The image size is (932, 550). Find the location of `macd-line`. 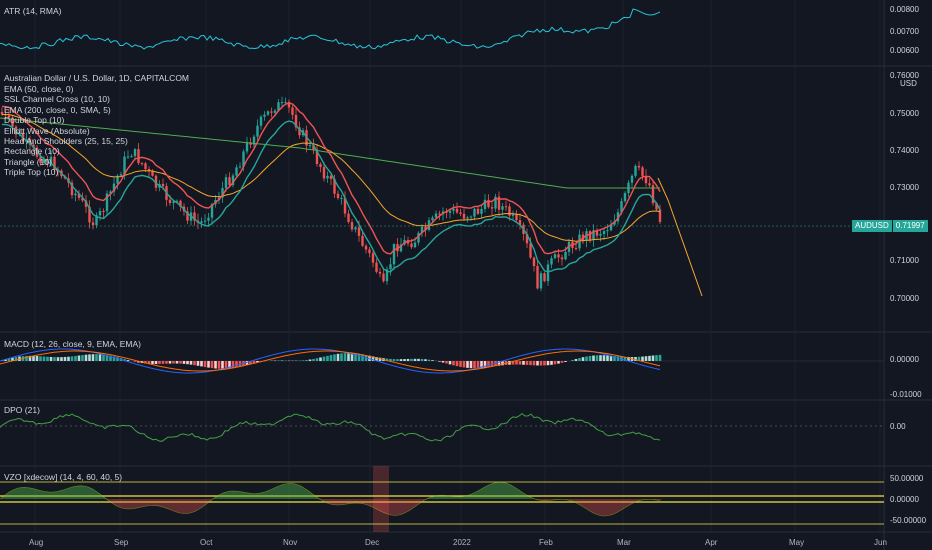

macd-line is located at coordinates (330, 361).